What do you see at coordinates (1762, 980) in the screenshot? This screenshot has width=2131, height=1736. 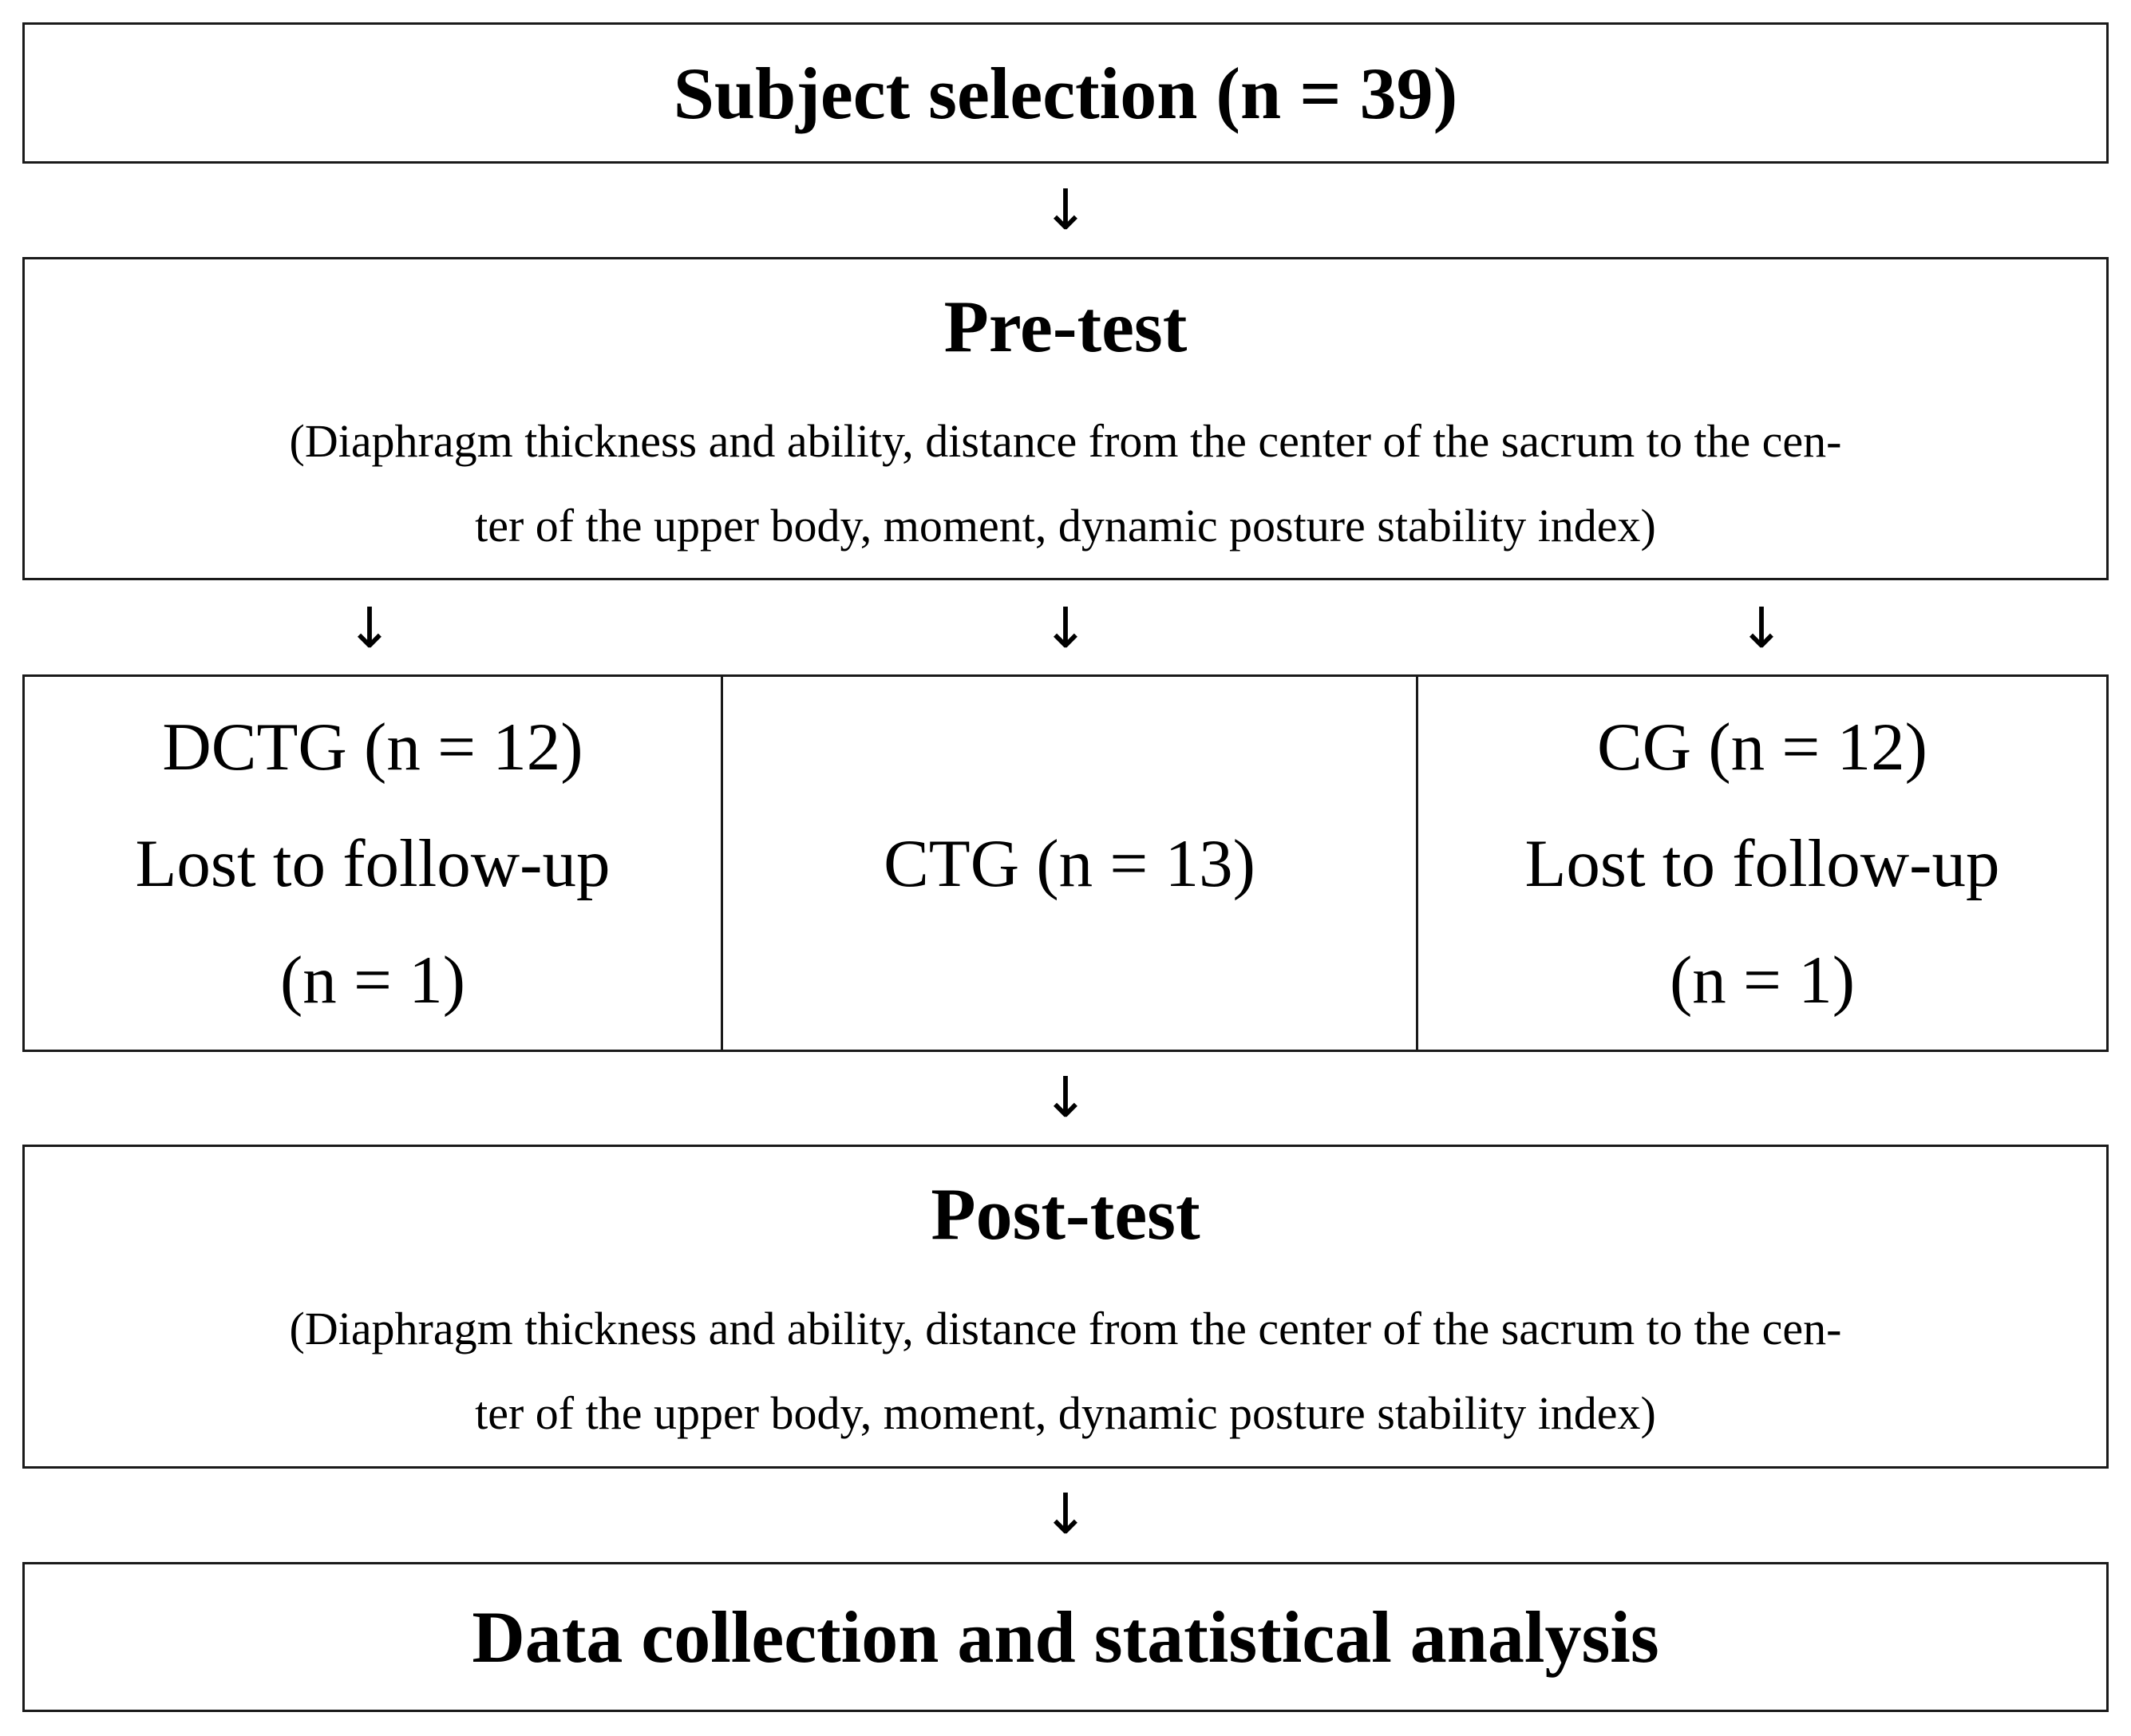 I see `group-cg-lost-count: (n = 1)` at bounding box center [1762, 980].